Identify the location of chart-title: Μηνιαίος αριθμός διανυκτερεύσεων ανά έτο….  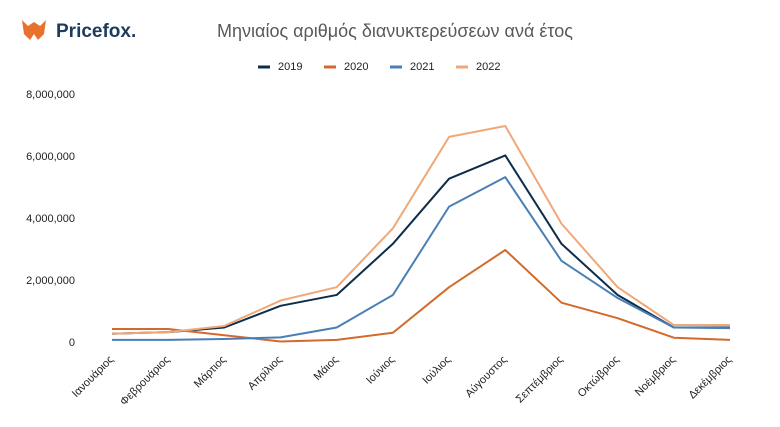
(395, 31).